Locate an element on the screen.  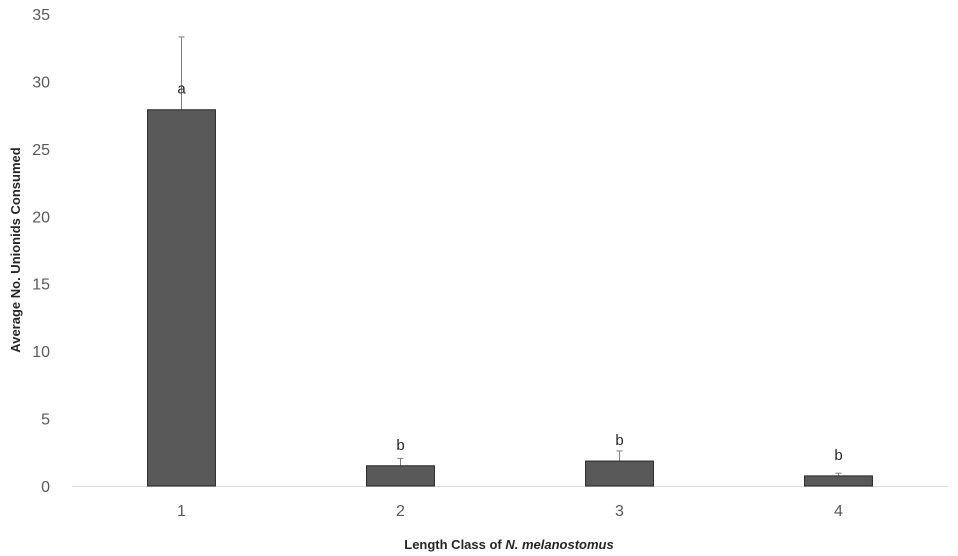
x-axis-ticks: 1 2 3 4 is located at coordinates (510, 511).